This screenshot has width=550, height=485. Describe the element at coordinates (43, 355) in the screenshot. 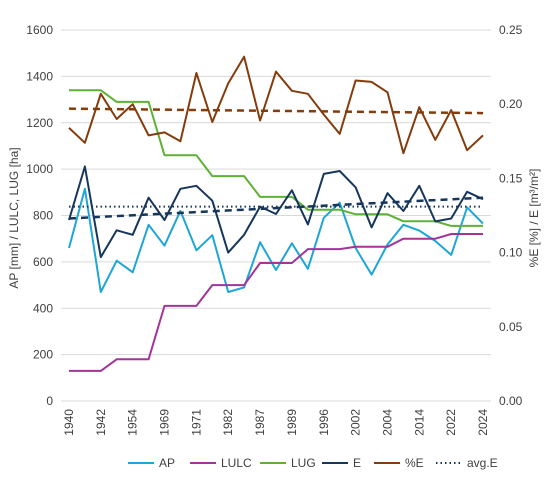

I see `y-tick-label: 200` at that location.